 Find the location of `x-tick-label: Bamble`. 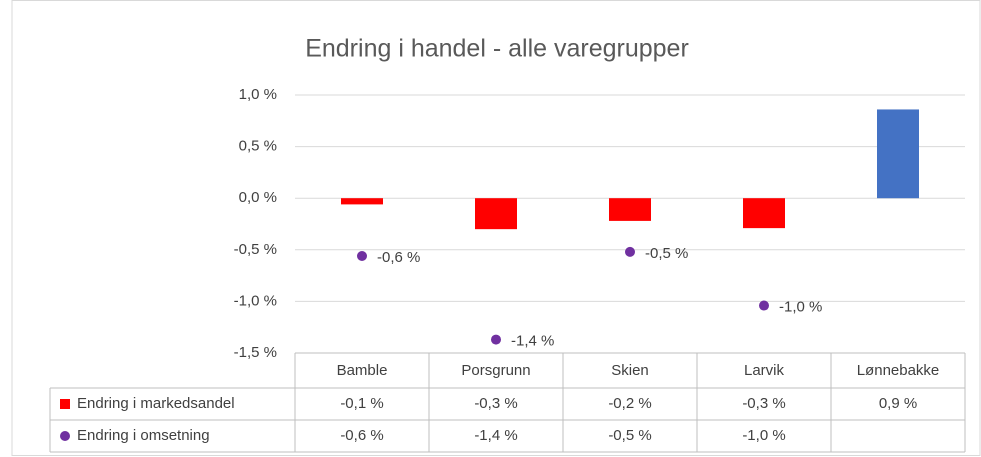

x-tick-label: Bamble is located at coordinates (362, 370).